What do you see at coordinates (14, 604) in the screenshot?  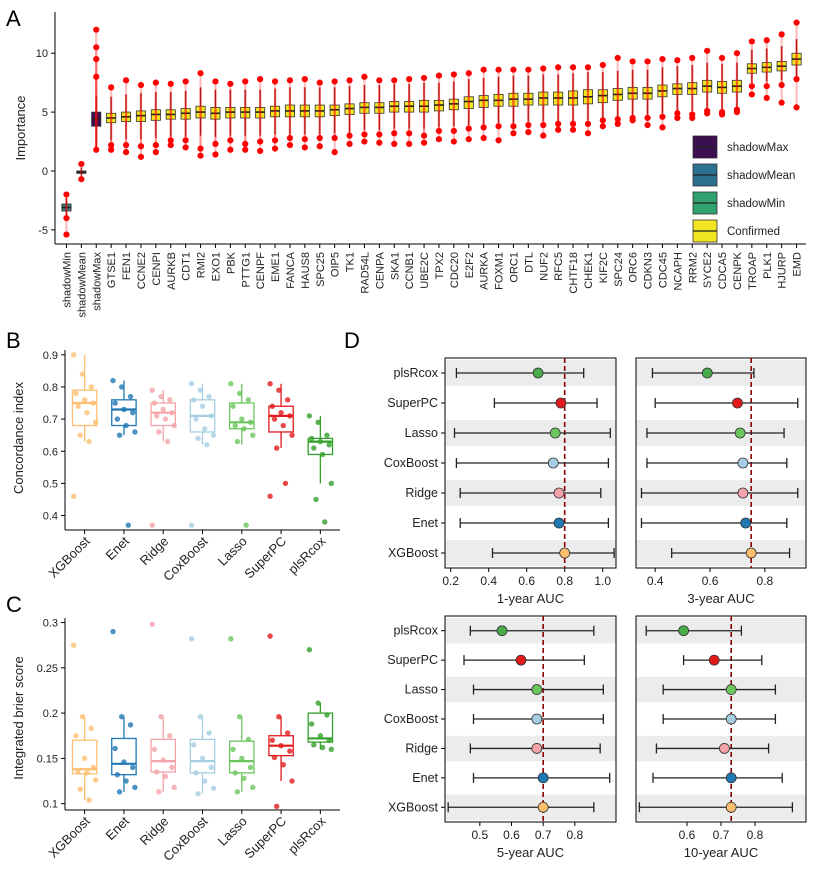 I see `panel-letter-c: C` at bounding box center [14, 604].